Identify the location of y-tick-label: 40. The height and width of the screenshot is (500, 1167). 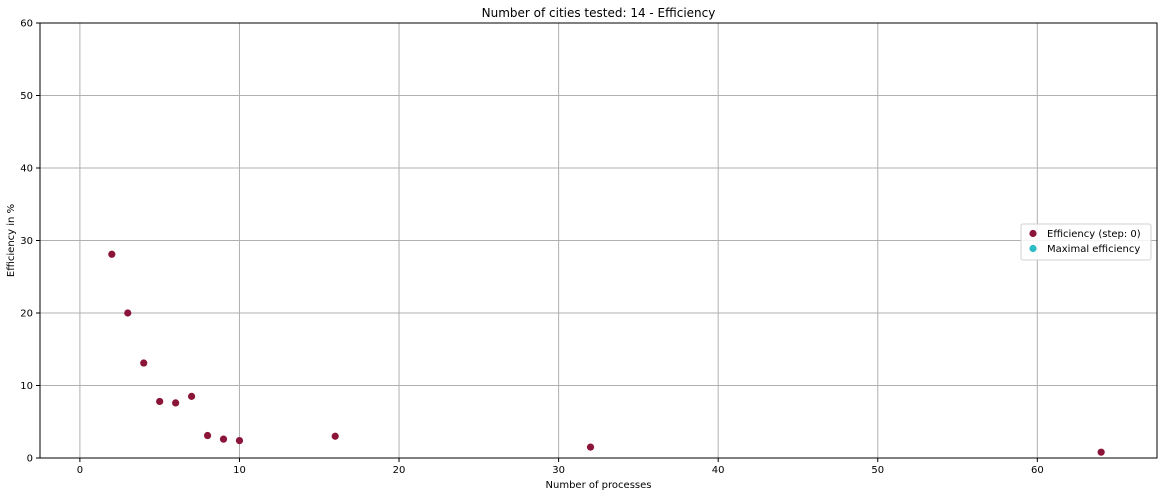
(26, 169).